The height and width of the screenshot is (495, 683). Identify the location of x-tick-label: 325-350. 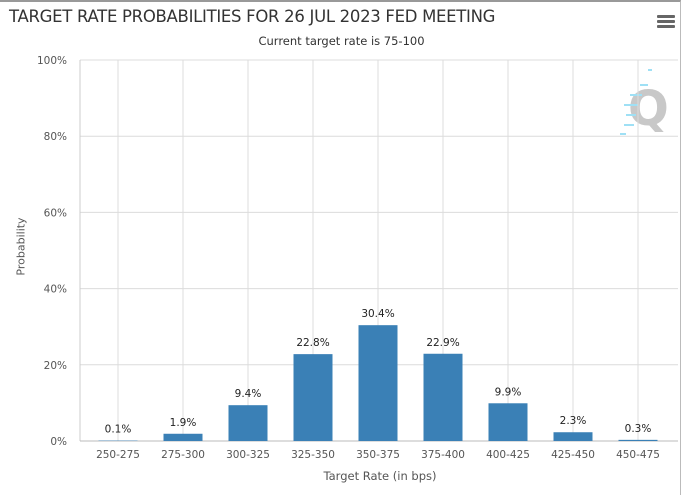
(313, 455).